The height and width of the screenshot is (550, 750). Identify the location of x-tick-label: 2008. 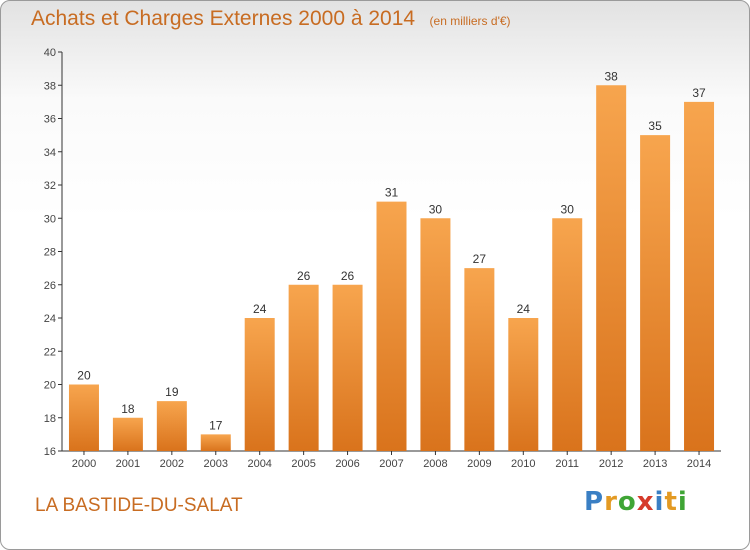
(435, 464).